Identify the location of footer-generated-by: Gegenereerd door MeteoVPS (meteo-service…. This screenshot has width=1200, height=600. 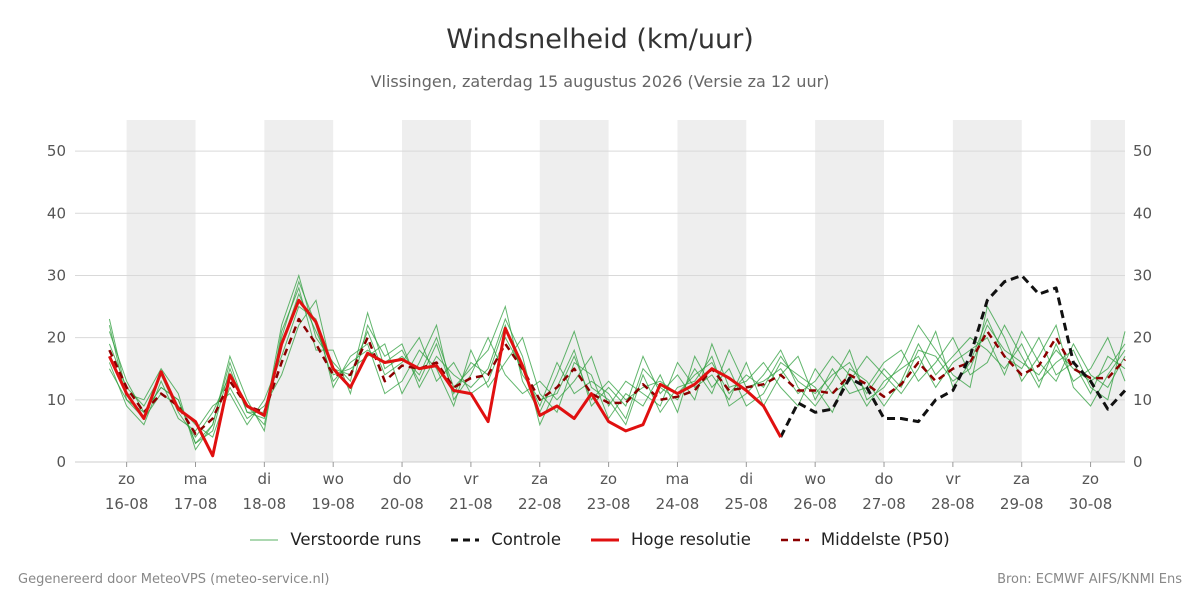
(174, 579).